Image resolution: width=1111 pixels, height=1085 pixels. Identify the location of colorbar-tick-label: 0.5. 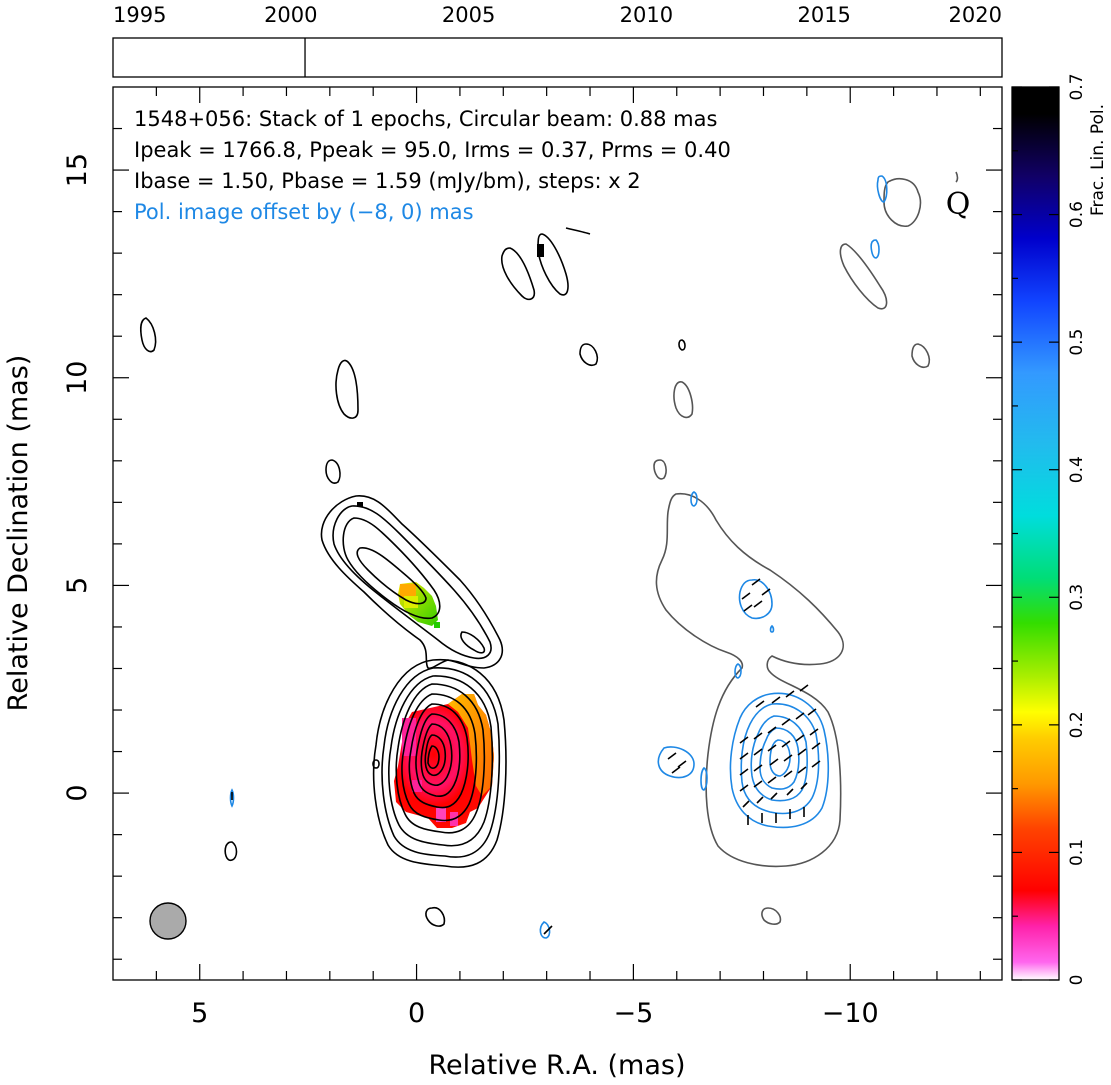
(1077, 342).